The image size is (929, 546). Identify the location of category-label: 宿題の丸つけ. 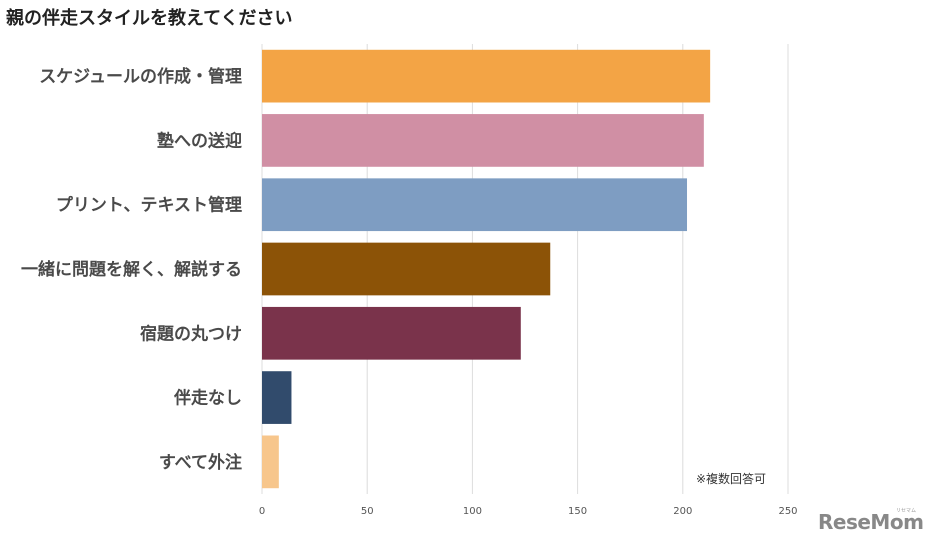
(191, 333).